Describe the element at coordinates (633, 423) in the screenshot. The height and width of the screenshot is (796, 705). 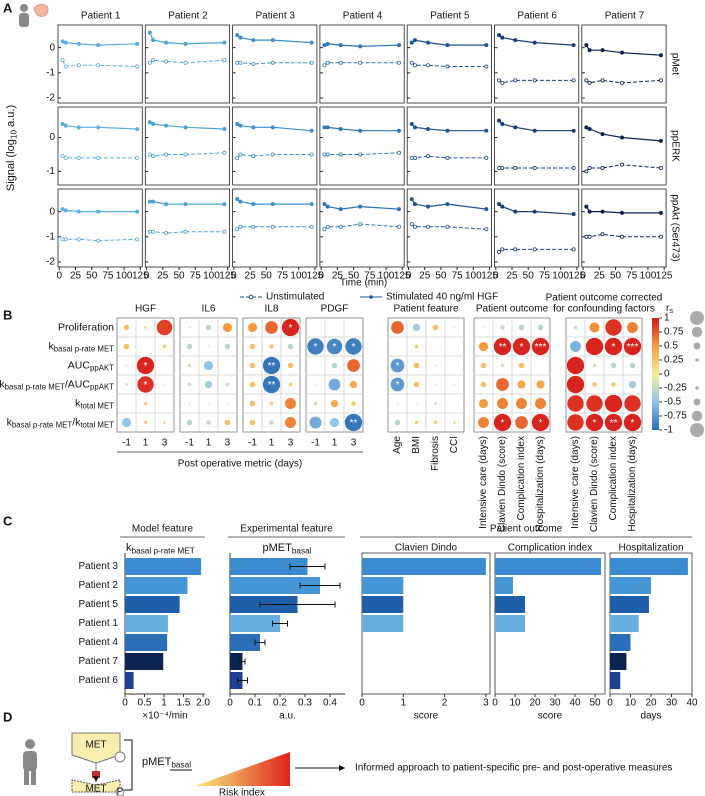
I see `significance: *` at that location.